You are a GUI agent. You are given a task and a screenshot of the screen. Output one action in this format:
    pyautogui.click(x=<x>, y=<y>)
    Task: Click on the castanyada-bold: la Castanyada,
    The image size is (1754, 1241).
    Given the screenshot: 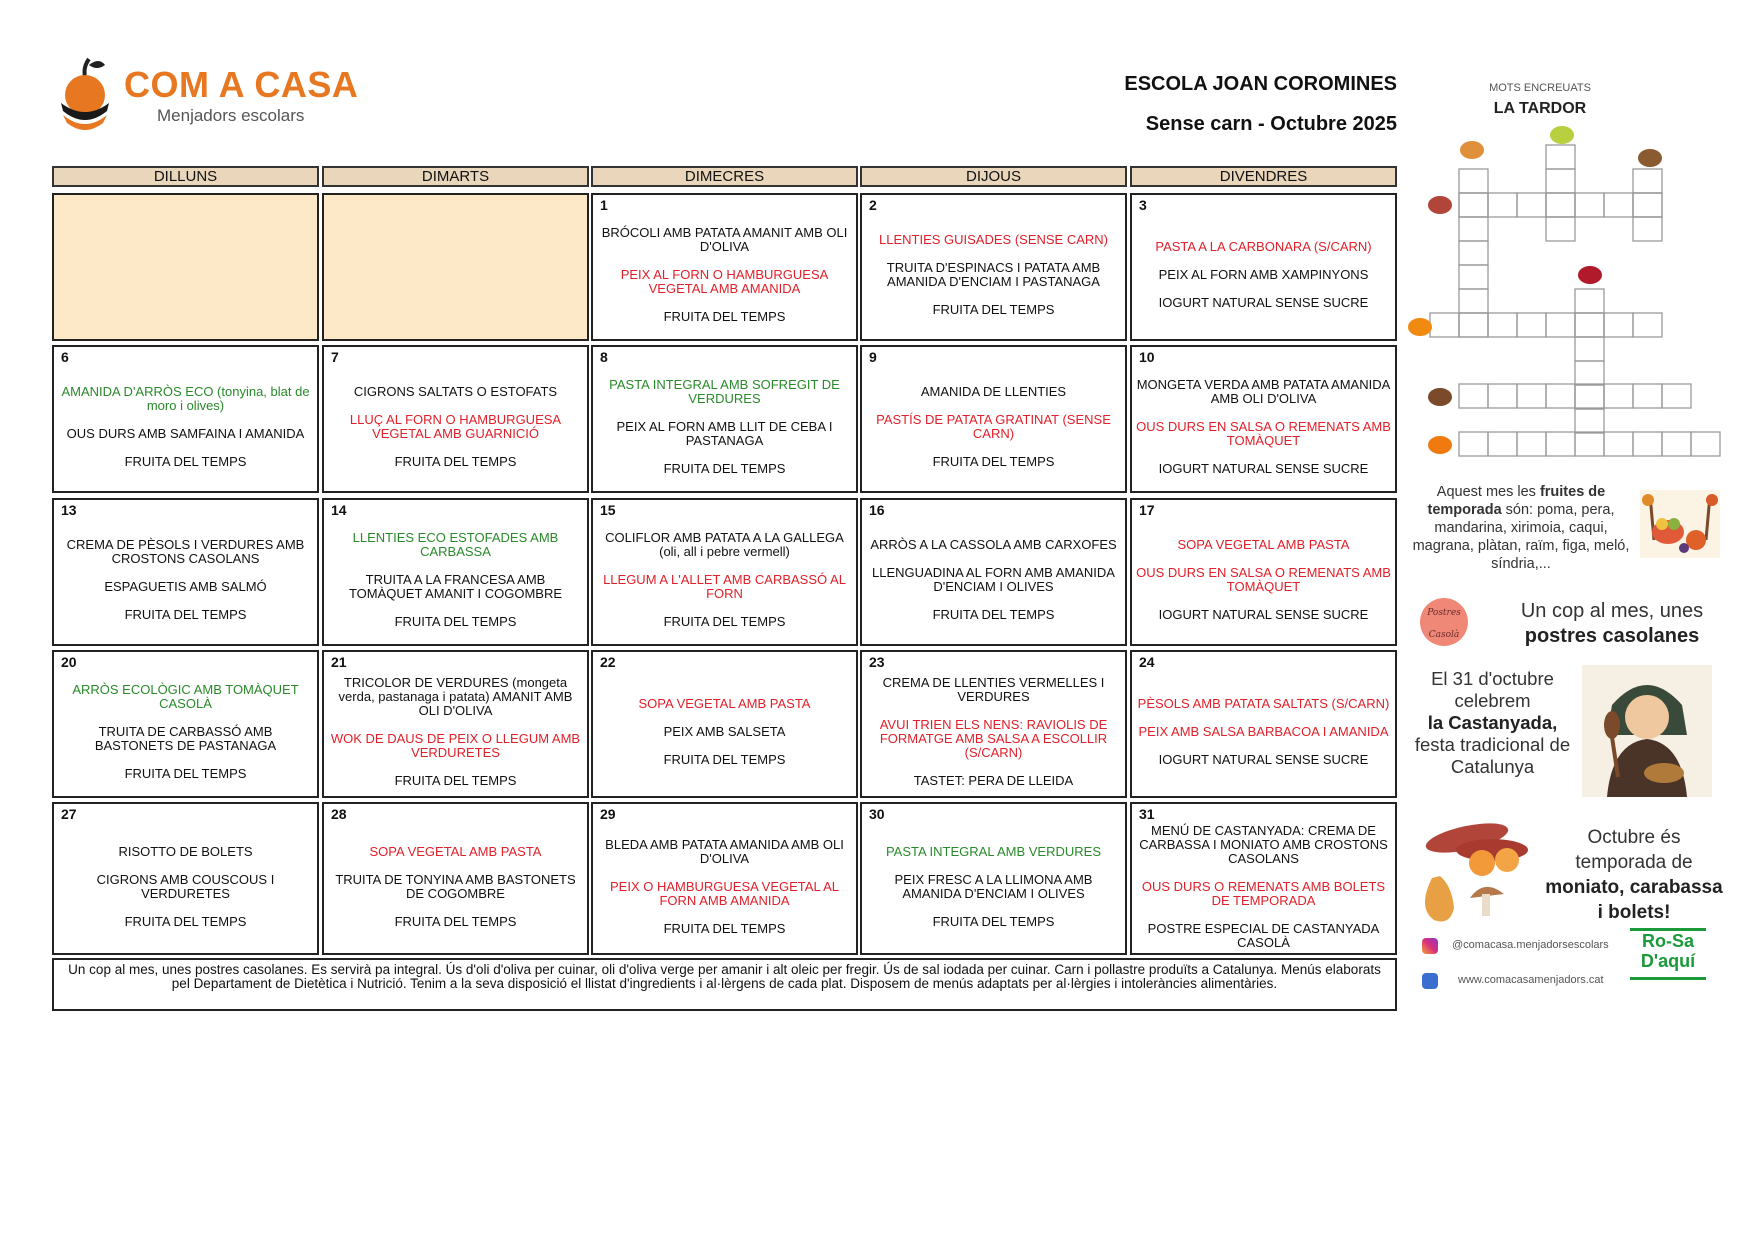 What is the action you would take?
    pyautogui.click(x=1492, y=722)
    